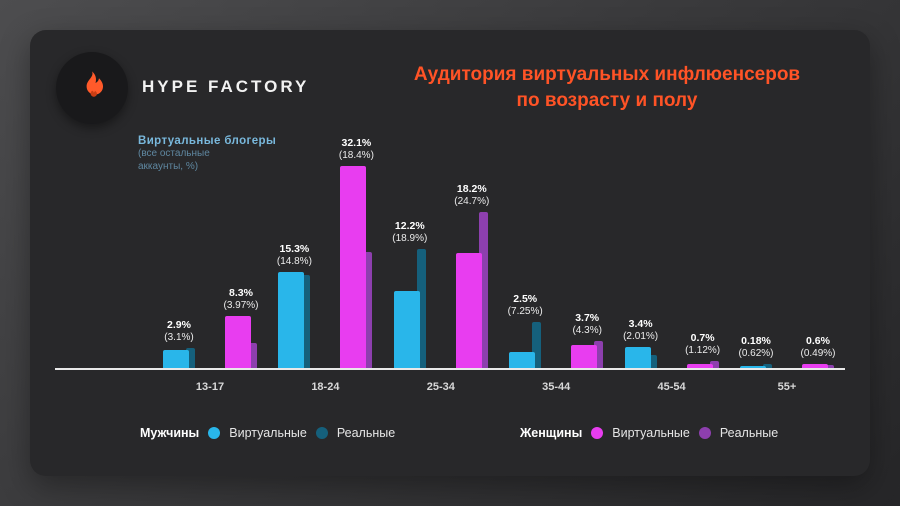  Describe the element at coordinates (325, 387) in the screenshot. I see `category-label: 18-24` at that location.